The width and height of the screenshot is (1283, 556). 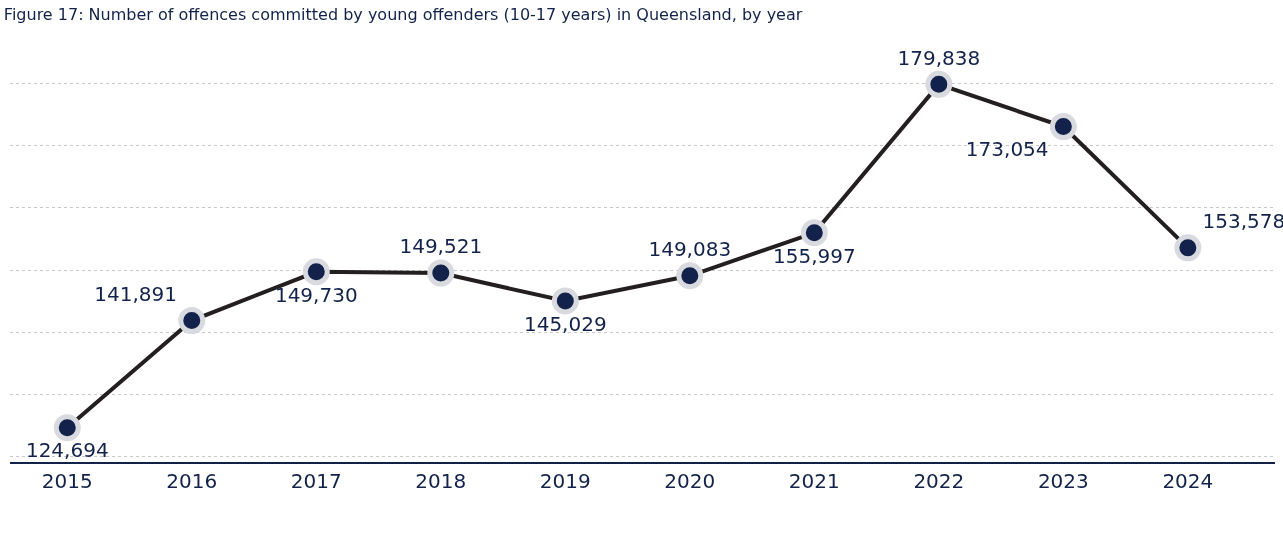 What do you see at coordinates (1188, 481) in the screenshot?
I see `x-tick-label: 2024` at bounding box center [1188, 481].